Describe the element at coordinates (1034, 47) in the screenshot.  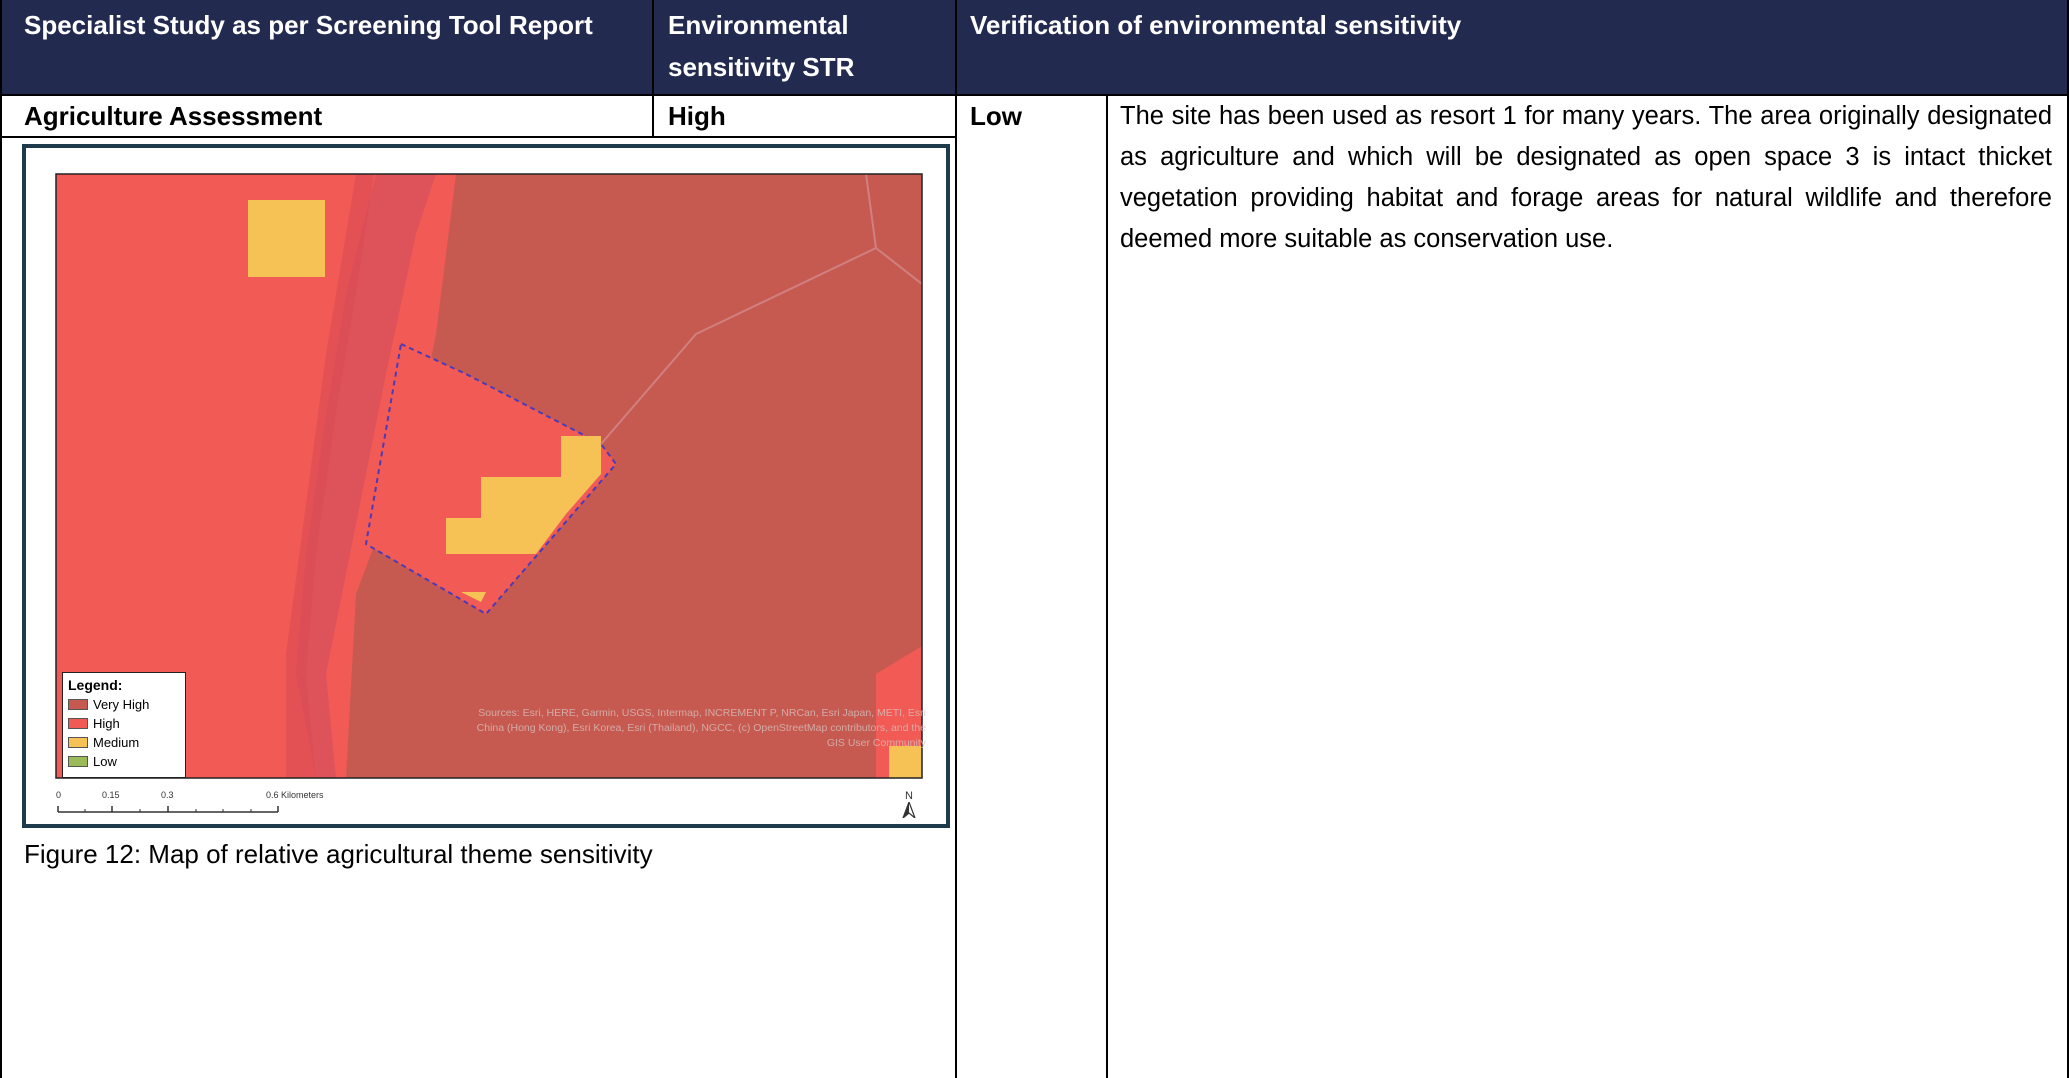
I see `header-row` at that location.